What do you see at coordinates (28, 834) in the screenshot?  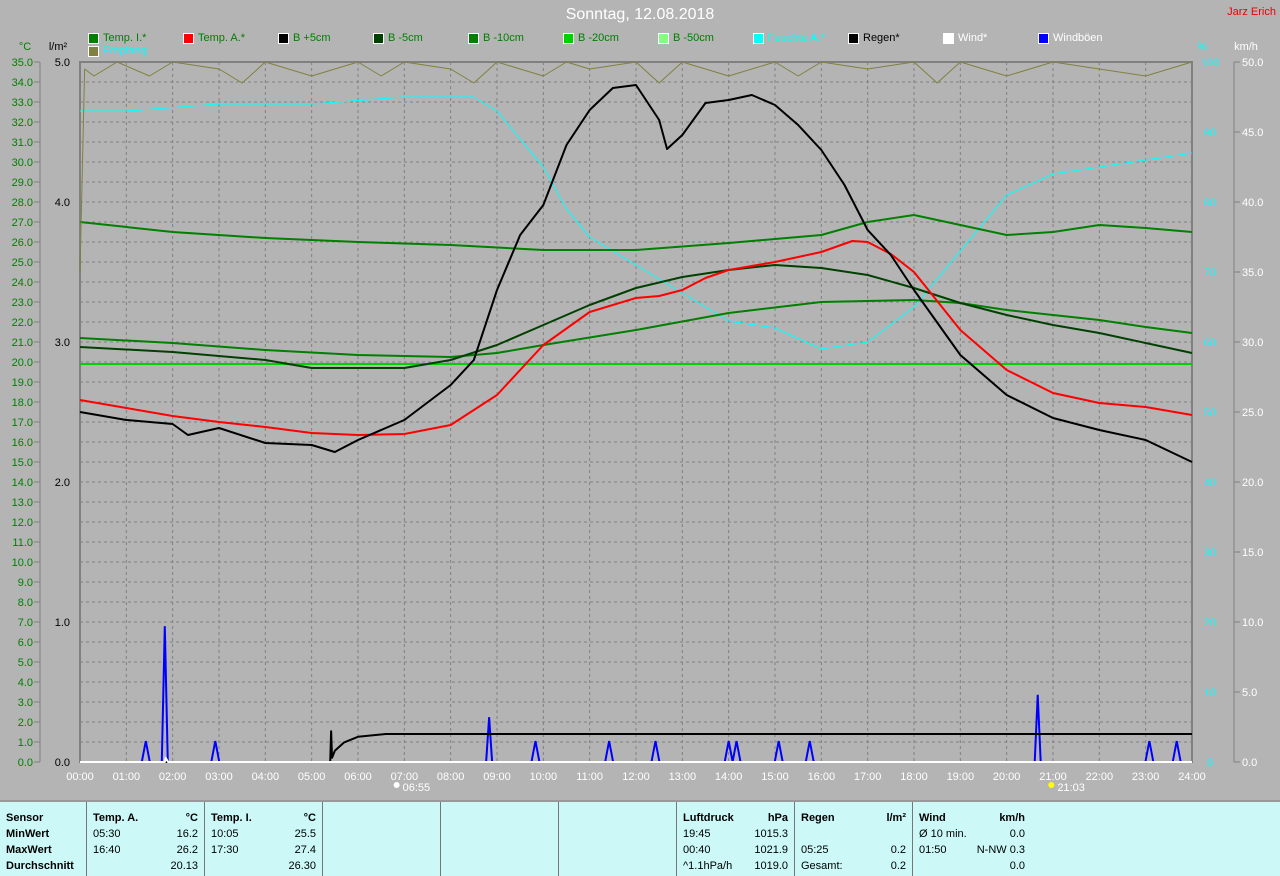 I see `row-label: MinWert` at bounding box center [28, 834].